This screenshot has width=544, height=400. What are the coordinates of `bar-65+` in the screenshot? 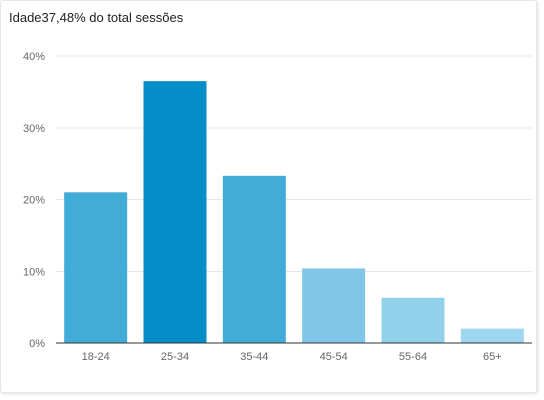 It's located at (492, 335).